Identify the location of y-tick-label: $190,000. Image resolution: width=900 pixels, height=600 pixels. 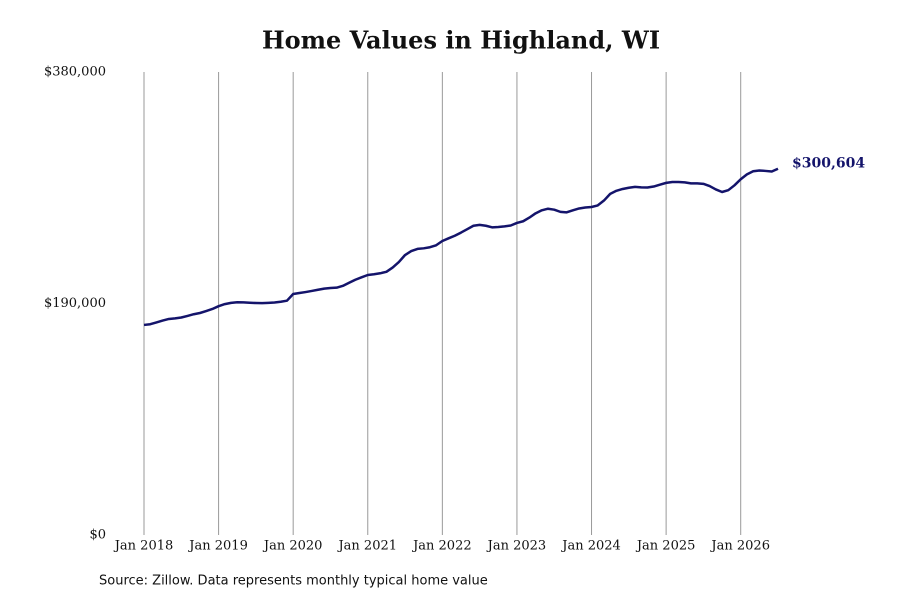
(75, 303).